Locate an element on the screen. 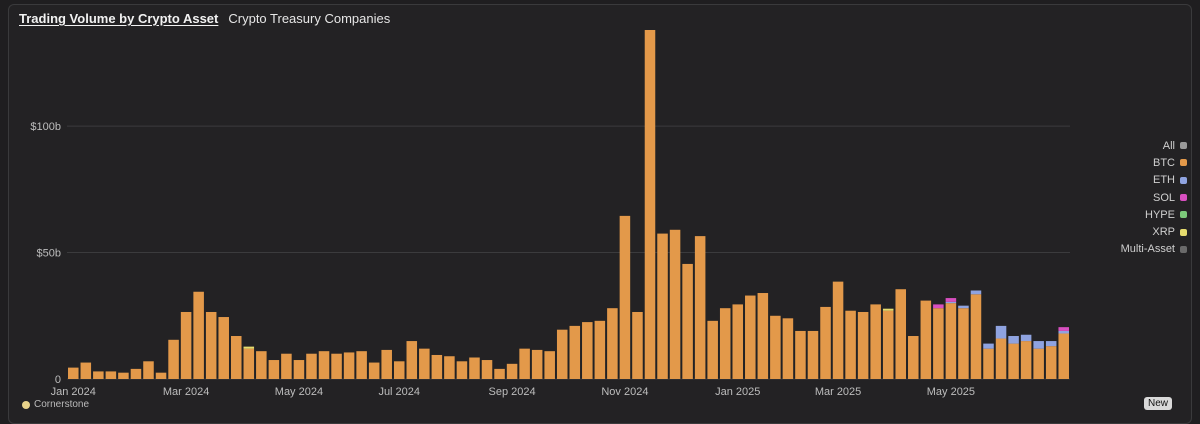  x-tick-label: Mar 2024 is located at coordinates (186, 392).